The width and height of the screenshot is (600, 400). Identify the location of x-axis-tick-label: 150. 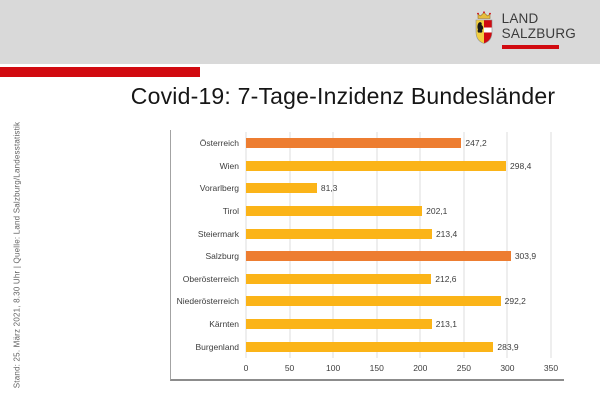
(376, 368).